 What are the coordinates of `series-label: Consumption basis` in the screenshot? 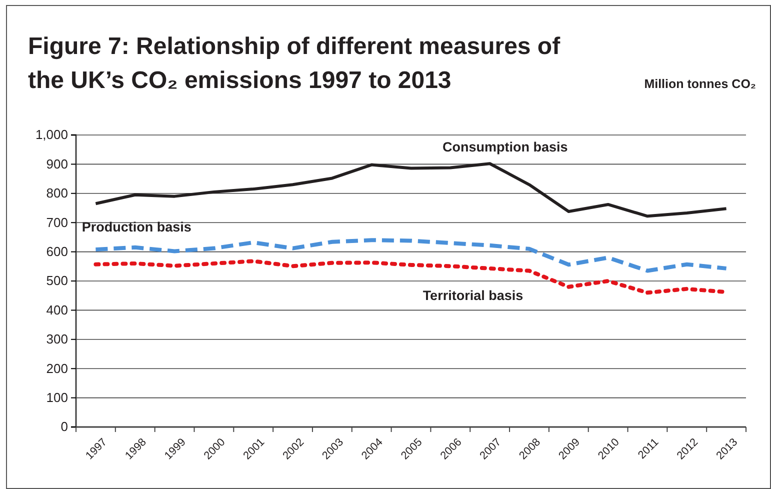 It's located at (505, 147).